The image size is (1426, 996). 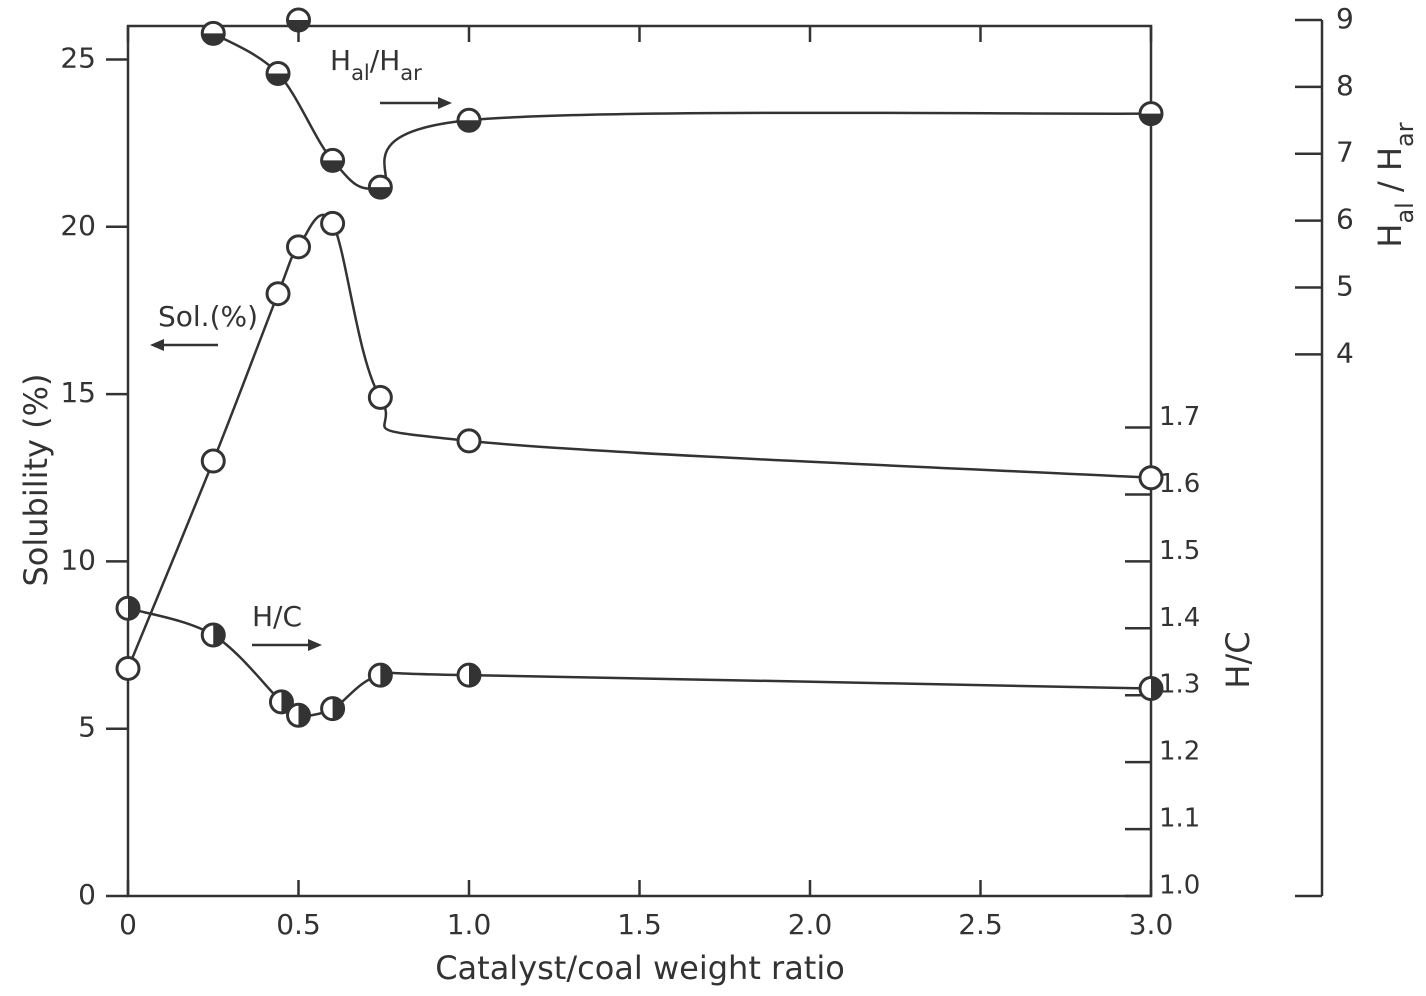 I want to click on rich-label: Hal/Har, so click(x=376, y=64).